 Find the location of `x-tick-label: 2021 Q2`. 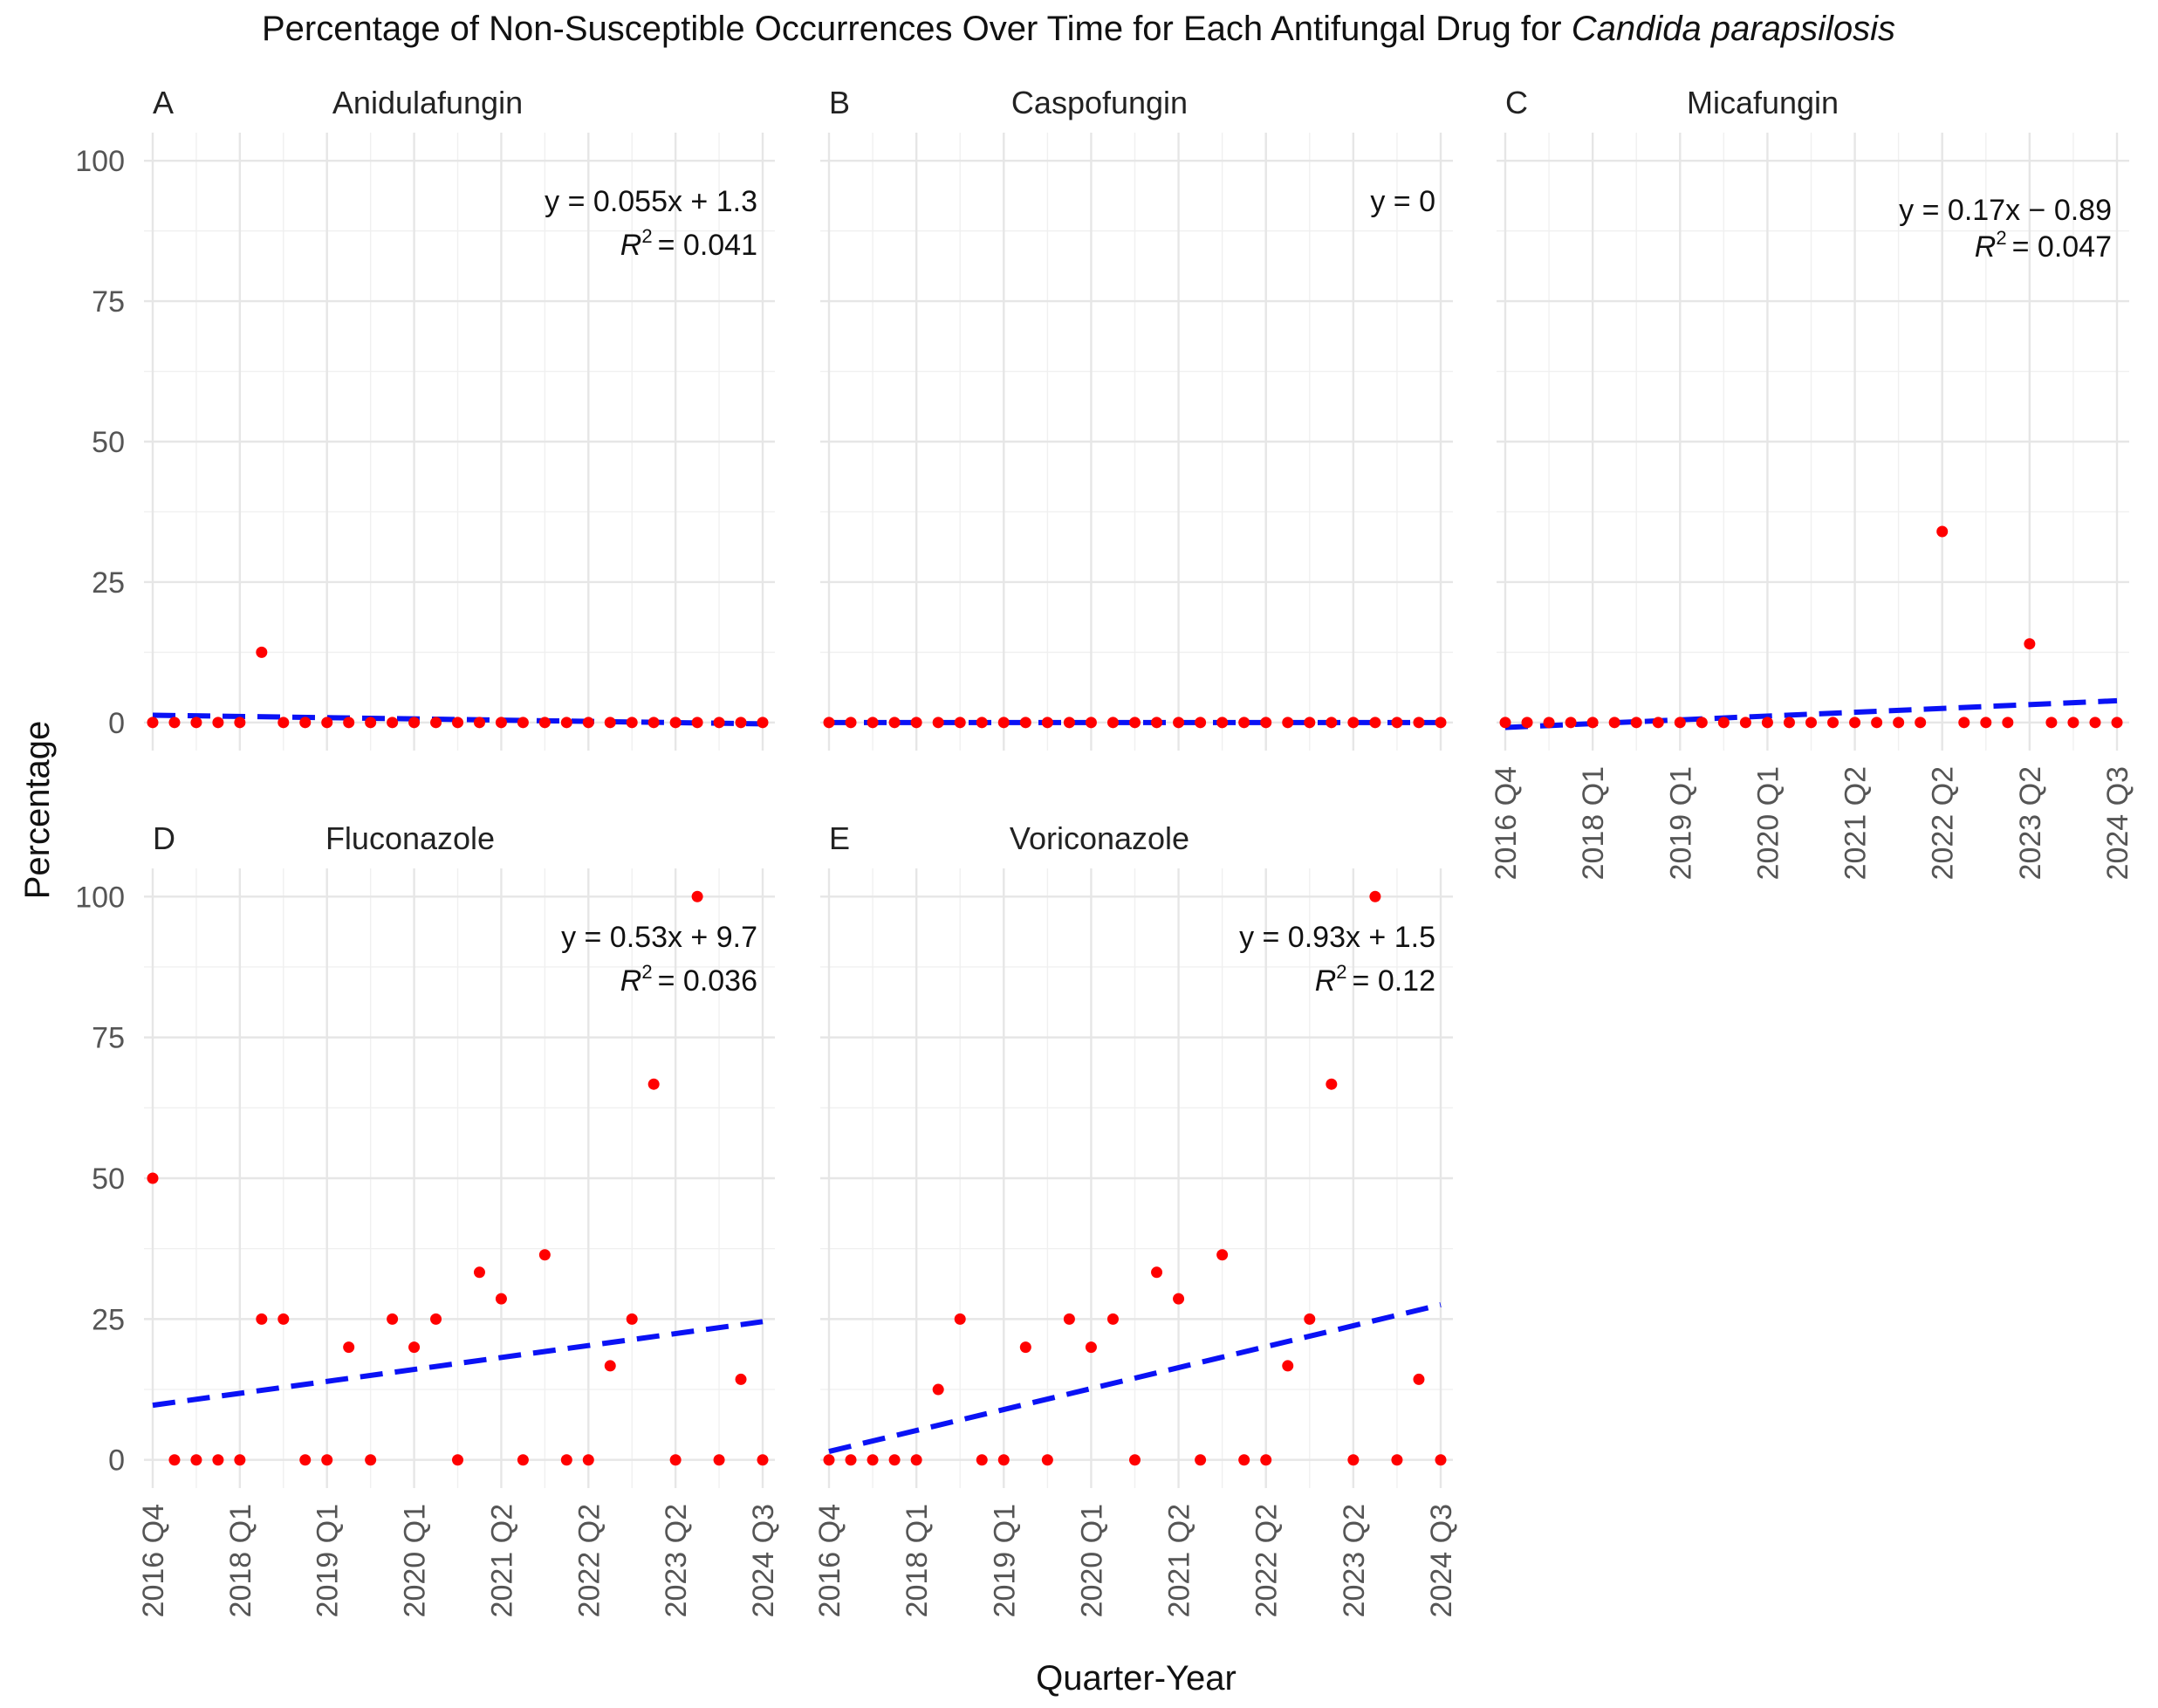

x-tick-label: 2021 Q2 is located at coordinates (501, 1560).